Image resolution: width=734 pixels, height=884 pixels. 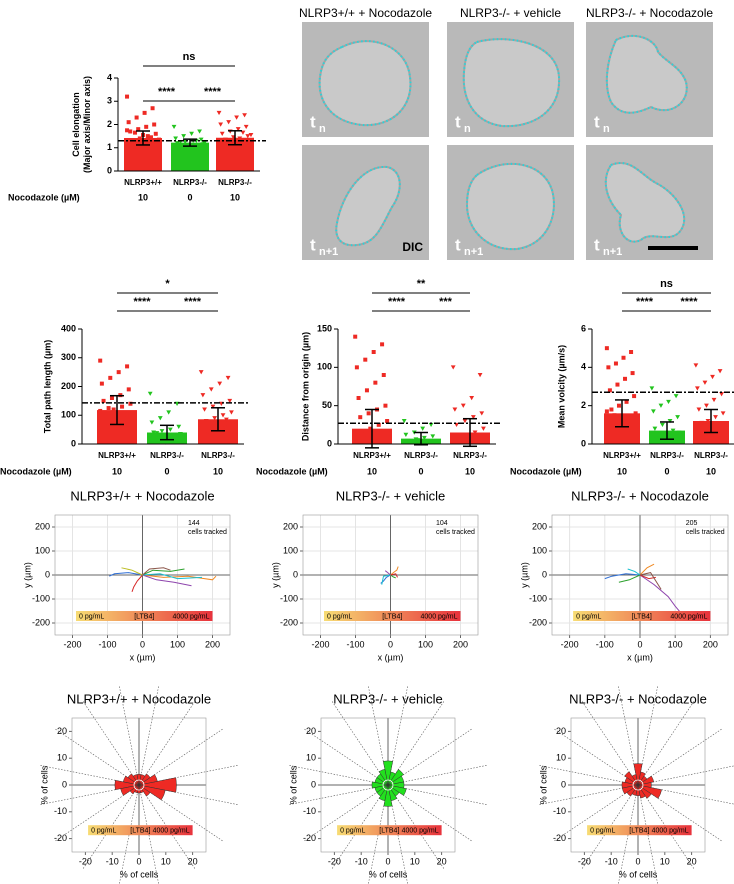 I want to click on x-tick-label: 20, so click(x=193, y=861).